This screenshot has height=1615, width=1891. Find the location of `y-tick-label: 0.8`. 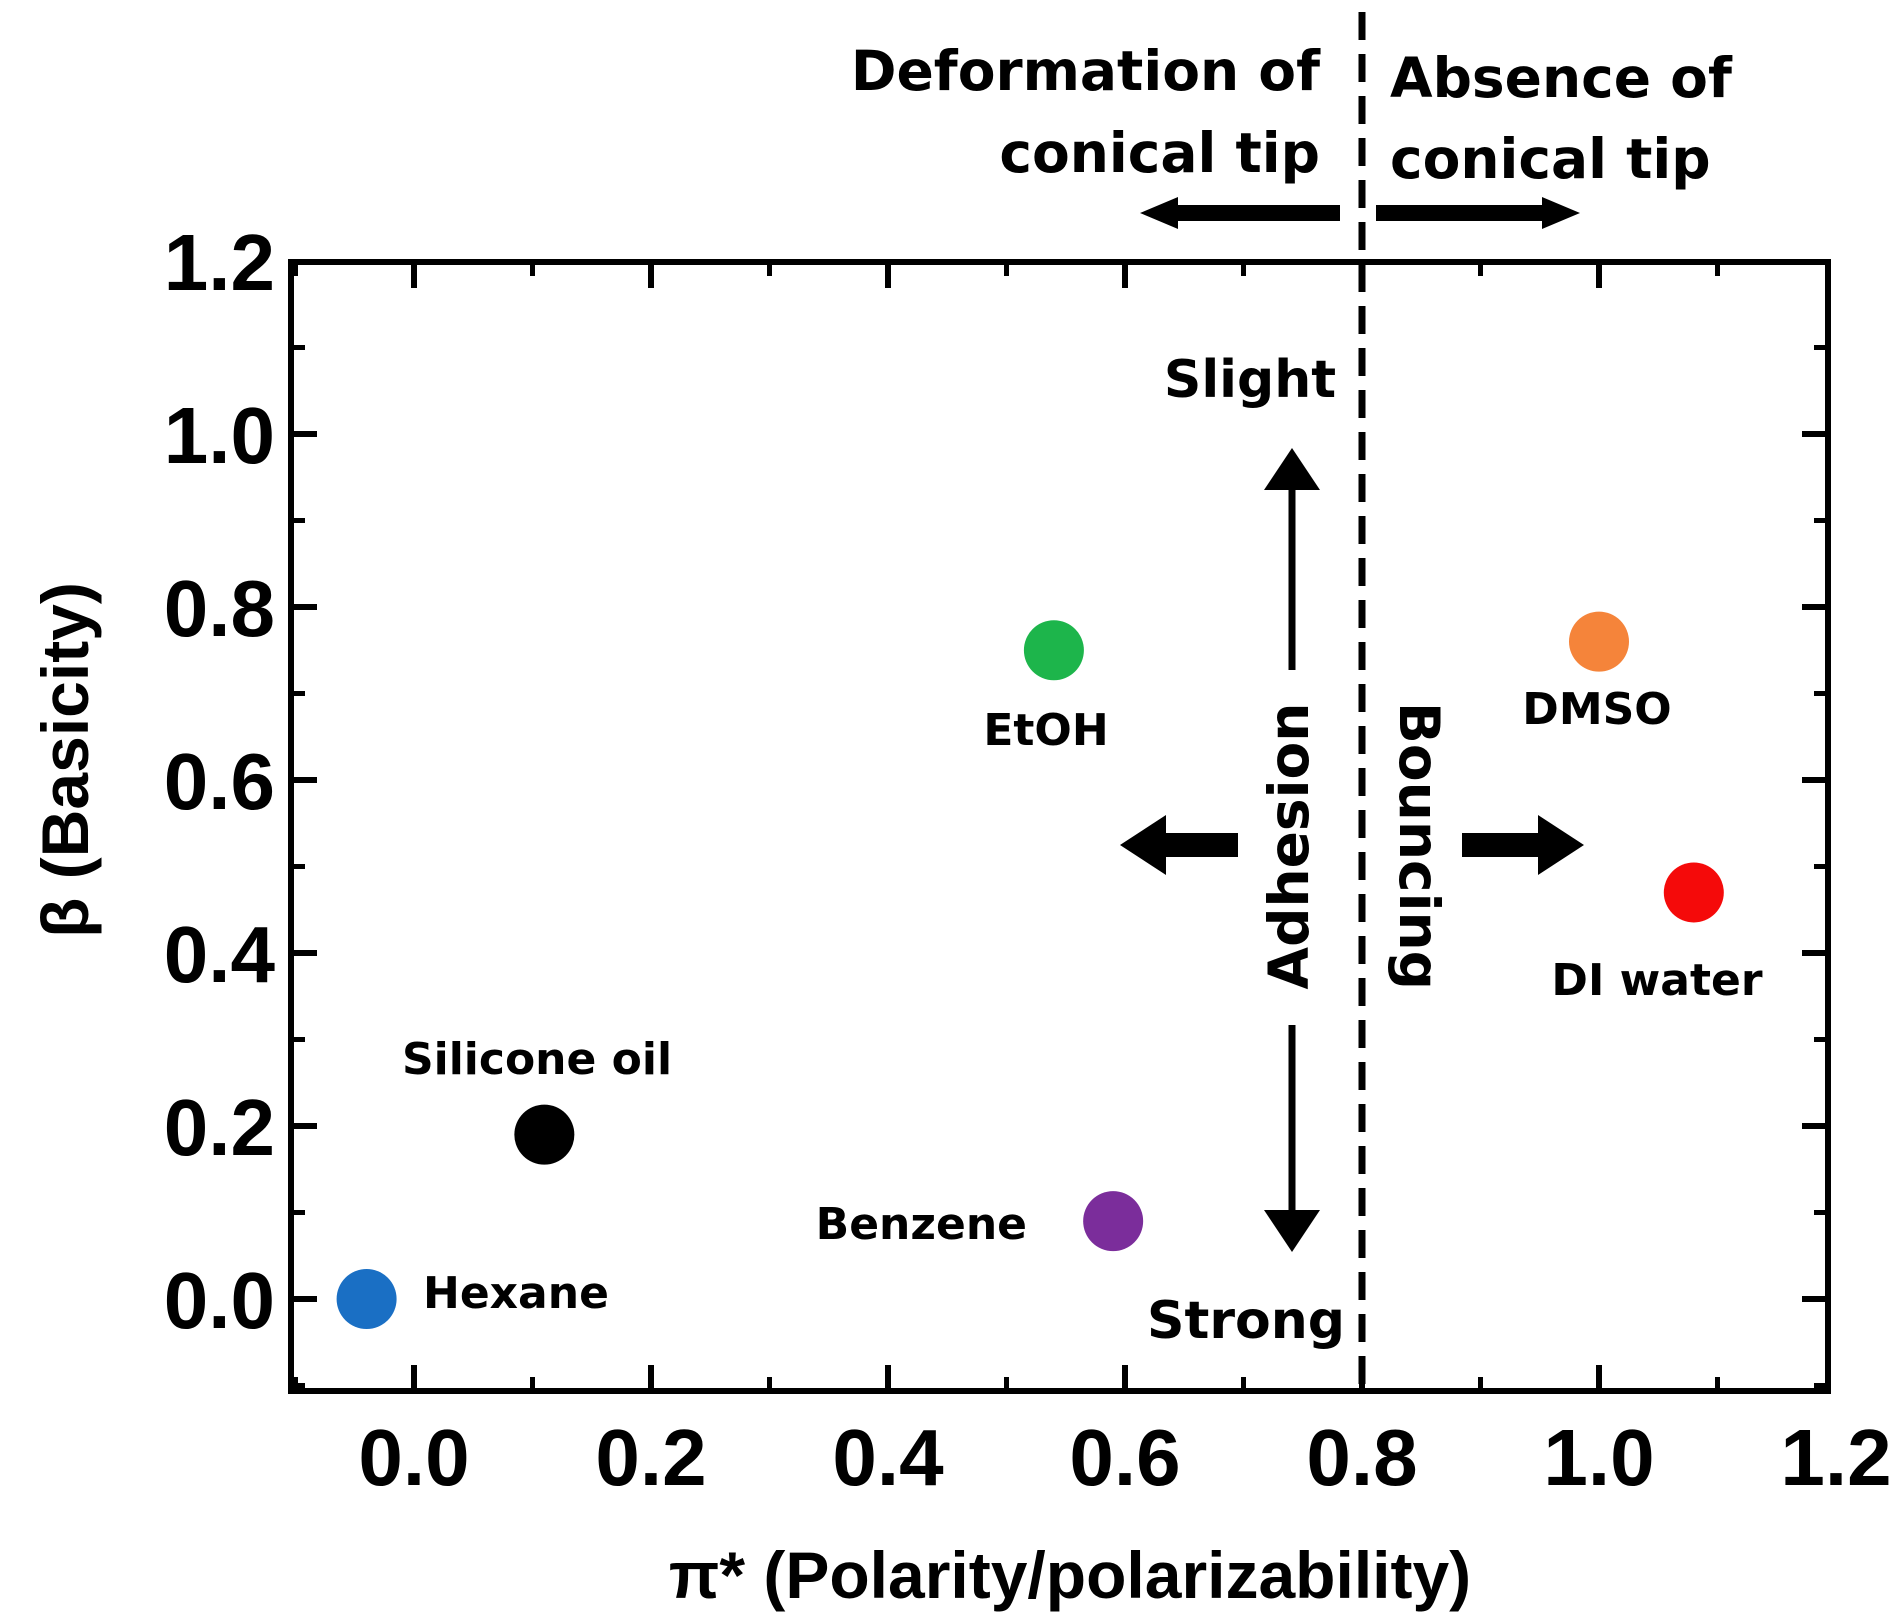

y-tick-label: 0.8 is located at coordinates (219, 608).